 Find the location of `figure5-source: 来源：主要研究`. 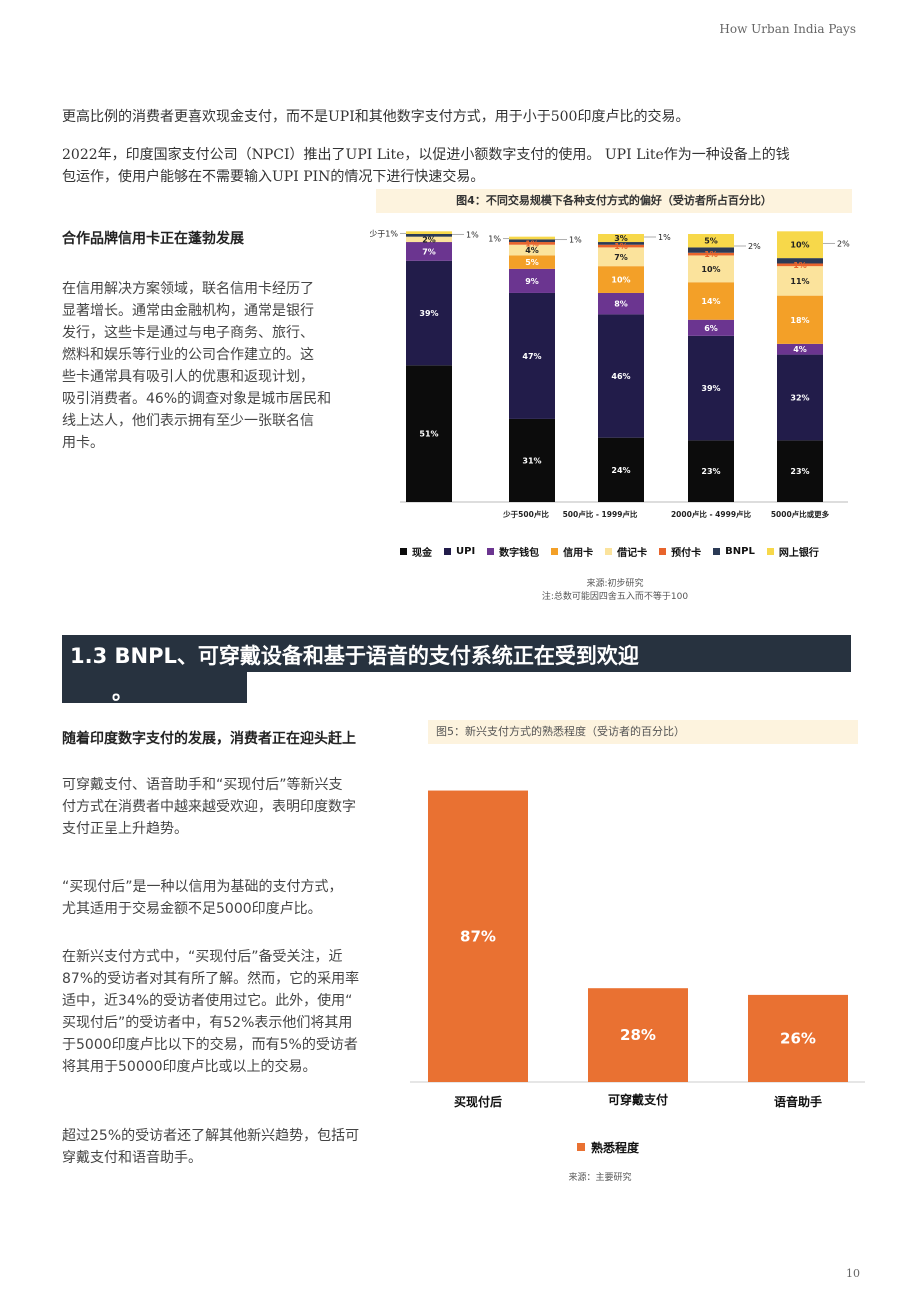

figure5-source: 来源：主要研究 is located at coordinates (600, 1178).